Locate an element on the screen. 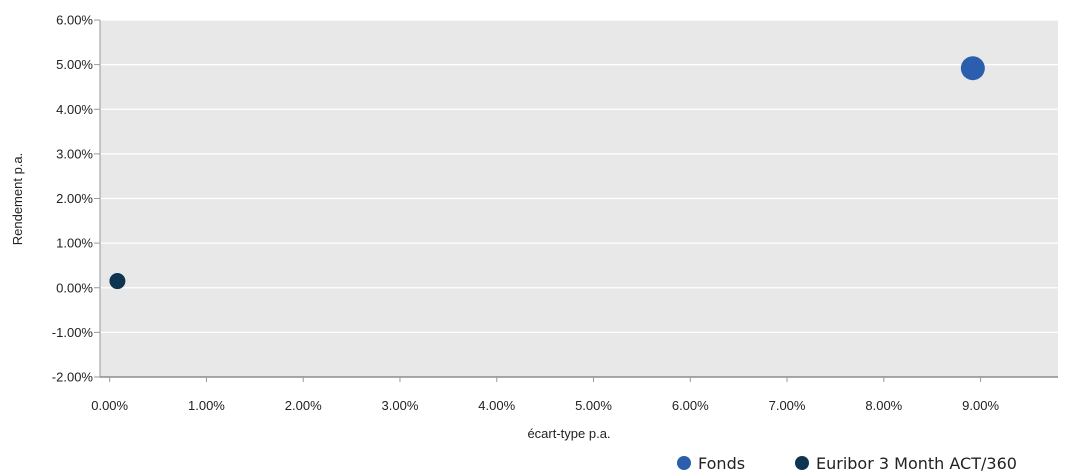 Image resolution: width=1080 pixels, height=473 pixels. y-tick-label: -2.00% is located at coordinates (73, 377).